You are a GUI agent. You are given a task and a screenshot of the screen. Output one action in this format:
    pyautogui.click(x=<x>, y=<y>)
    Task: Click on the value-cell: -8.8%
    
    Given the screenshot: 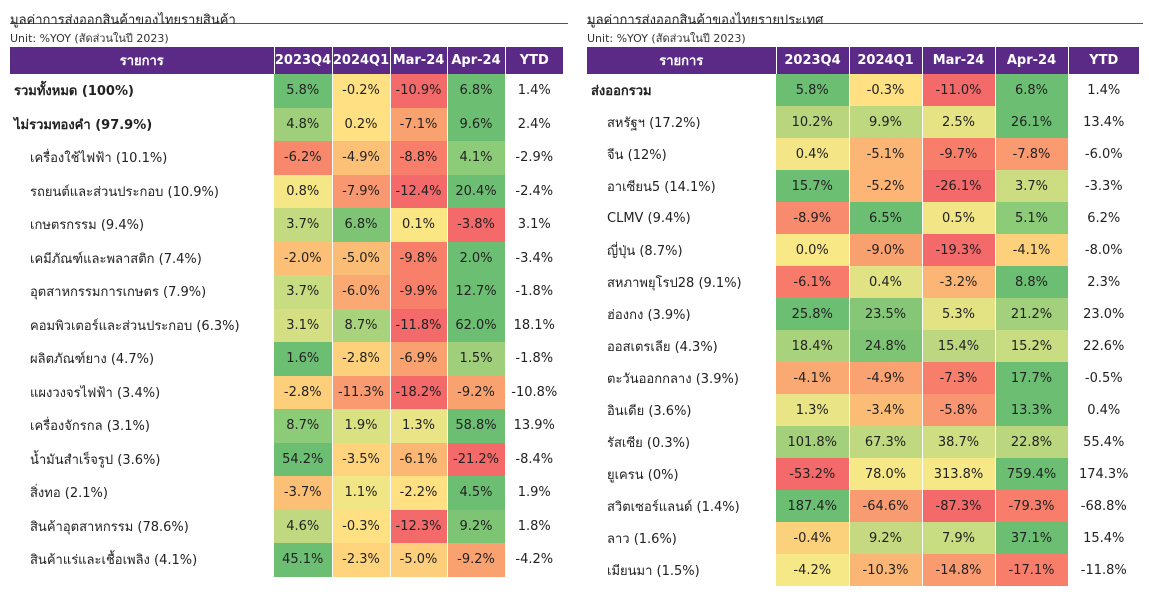 What is the action you would take?
    pyautogui.click(x=419, y=158)
    